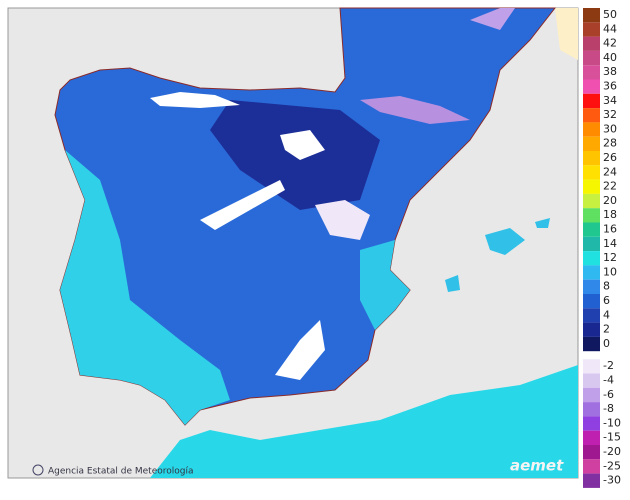  What do you see at coordinates (121, 472) in the screenshot?
I see `credit: Agencia Estatal de Meteorología` at bounding box center [121, 472].